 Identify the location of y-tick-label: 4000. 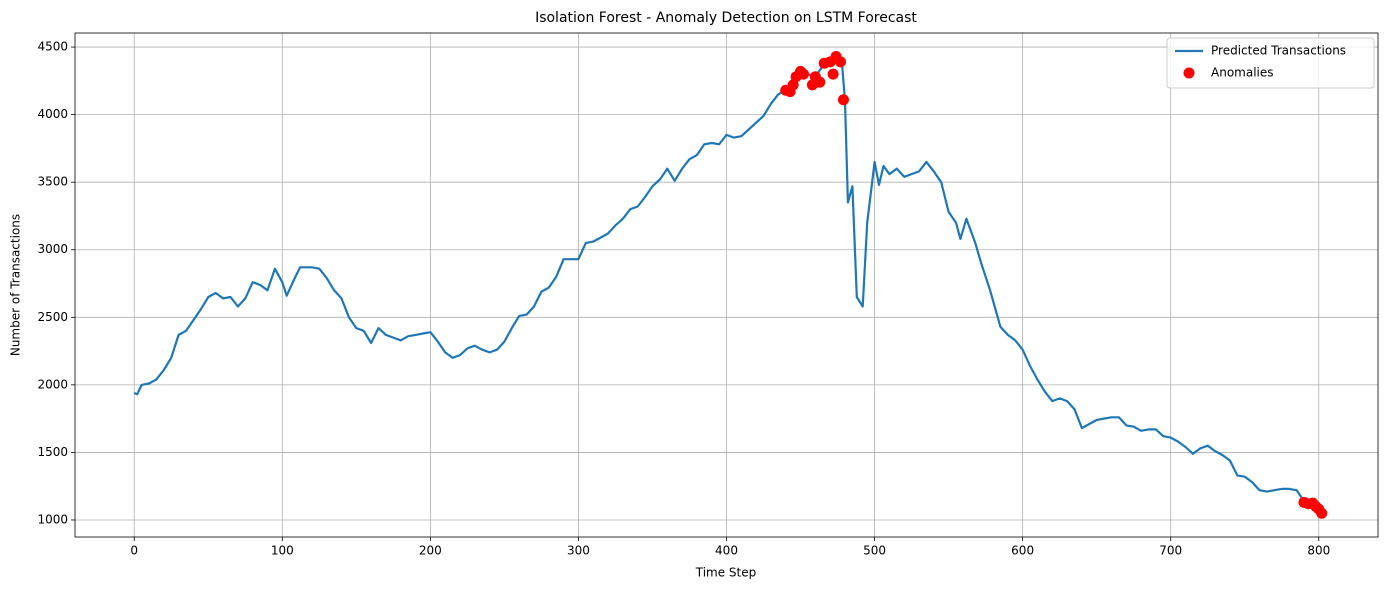
(52, 114).